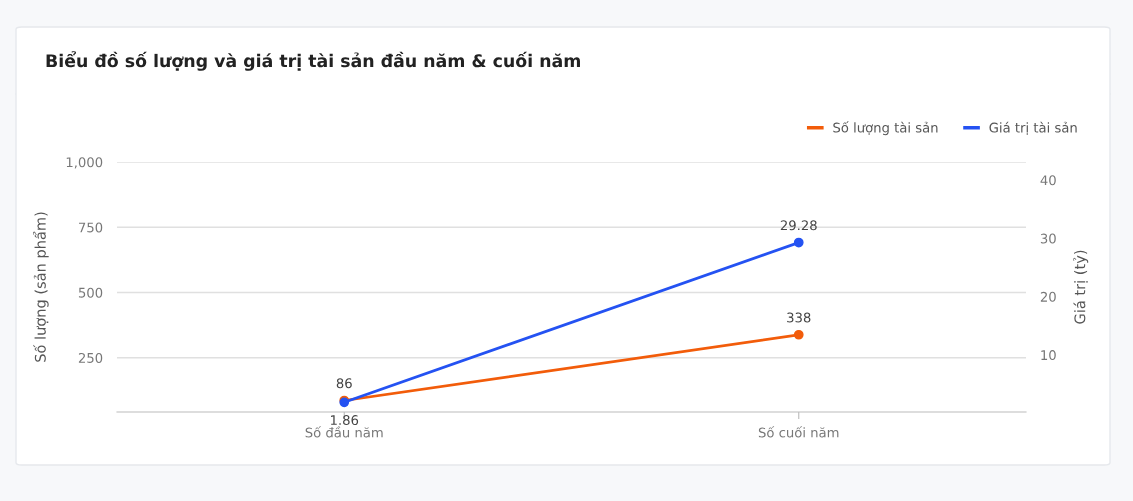  Describe the element at coordinates (41, 287) in the screenshot. I see `y-axis-title: Số lượng (sản phẩm)` at that location.